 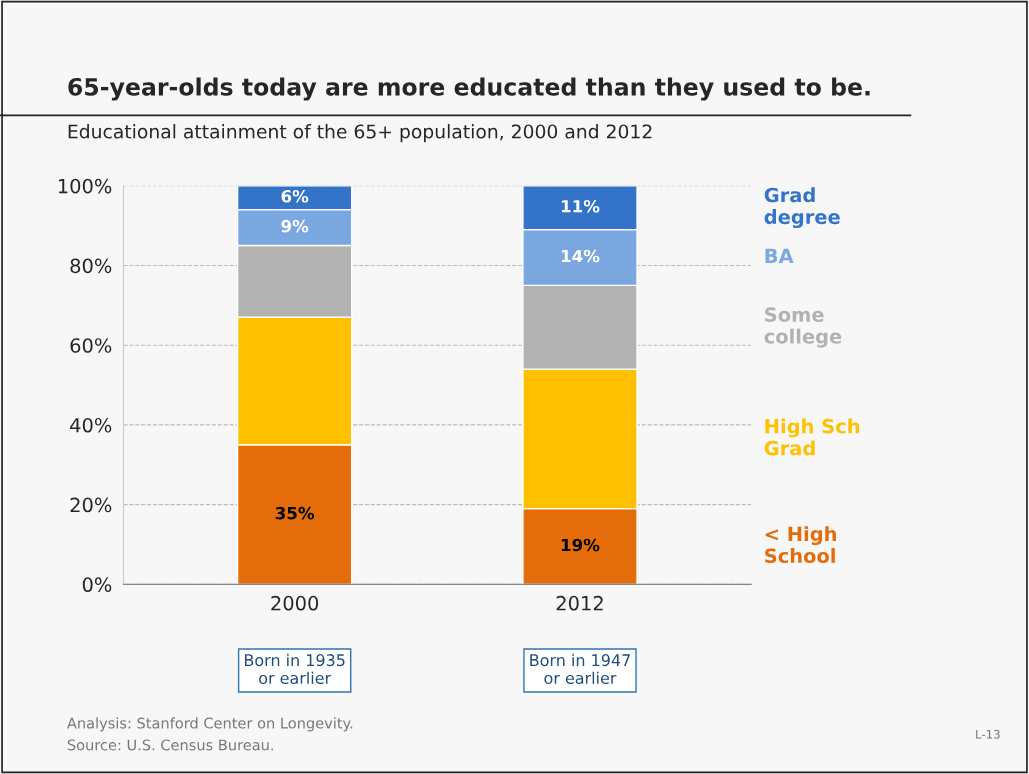 What do you see at coordinates (85, 186) in the screenshot?
I see `y-tick-label: 100%` at bounding box center [85, 186].